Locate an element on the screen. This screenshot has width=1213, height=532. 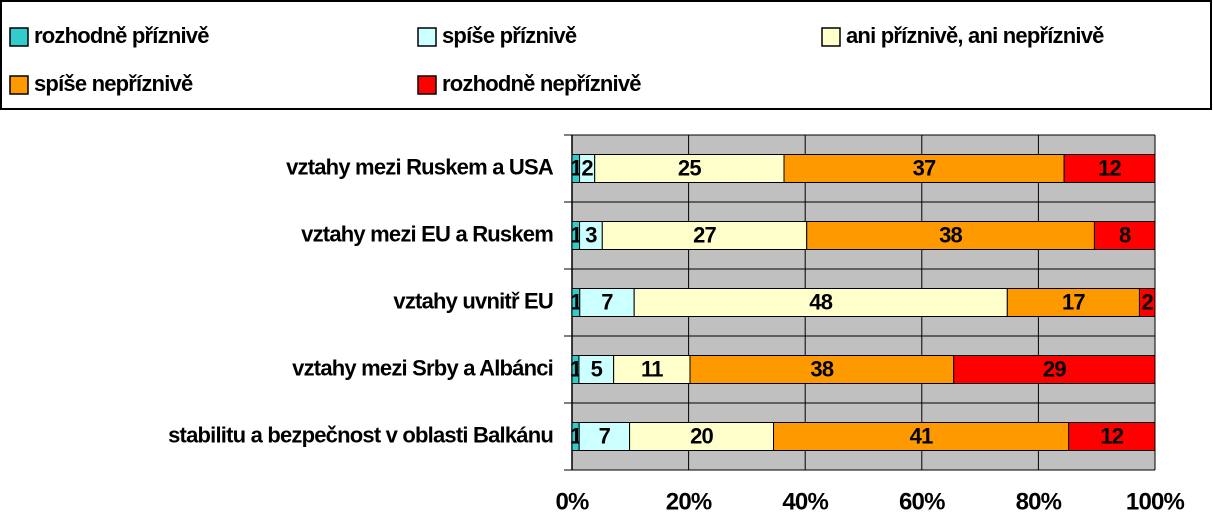
data-label: 5 is located at coordinates (597, 368).